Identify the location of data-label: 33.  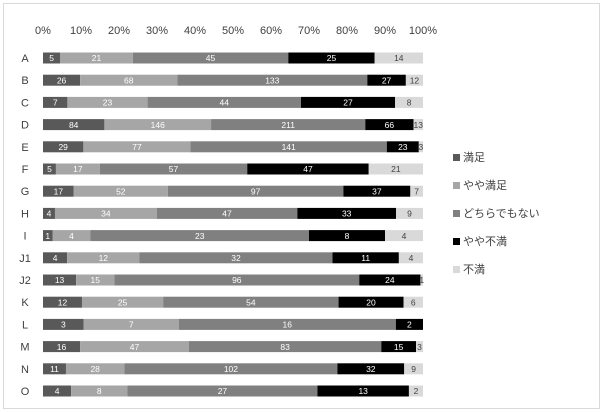
(347, 214).